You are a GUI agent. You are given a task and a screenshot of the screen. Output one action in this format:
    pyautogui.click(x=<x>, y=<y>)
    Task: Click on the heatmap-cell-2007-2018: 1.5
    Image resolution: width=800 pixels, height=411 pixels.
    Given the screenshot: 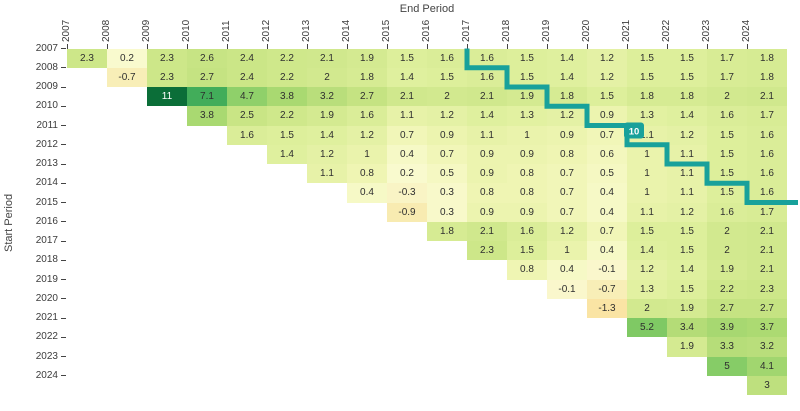 What is the action you would take?
    pyautogui.click(x=527, y=58)
    